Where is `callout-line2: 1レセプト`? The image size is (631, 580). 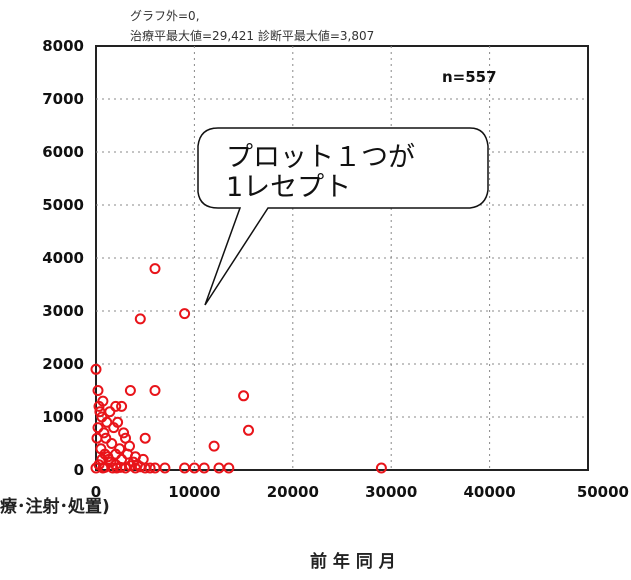
callout-line2: 1レセプト is located at coordinates (288, 187).